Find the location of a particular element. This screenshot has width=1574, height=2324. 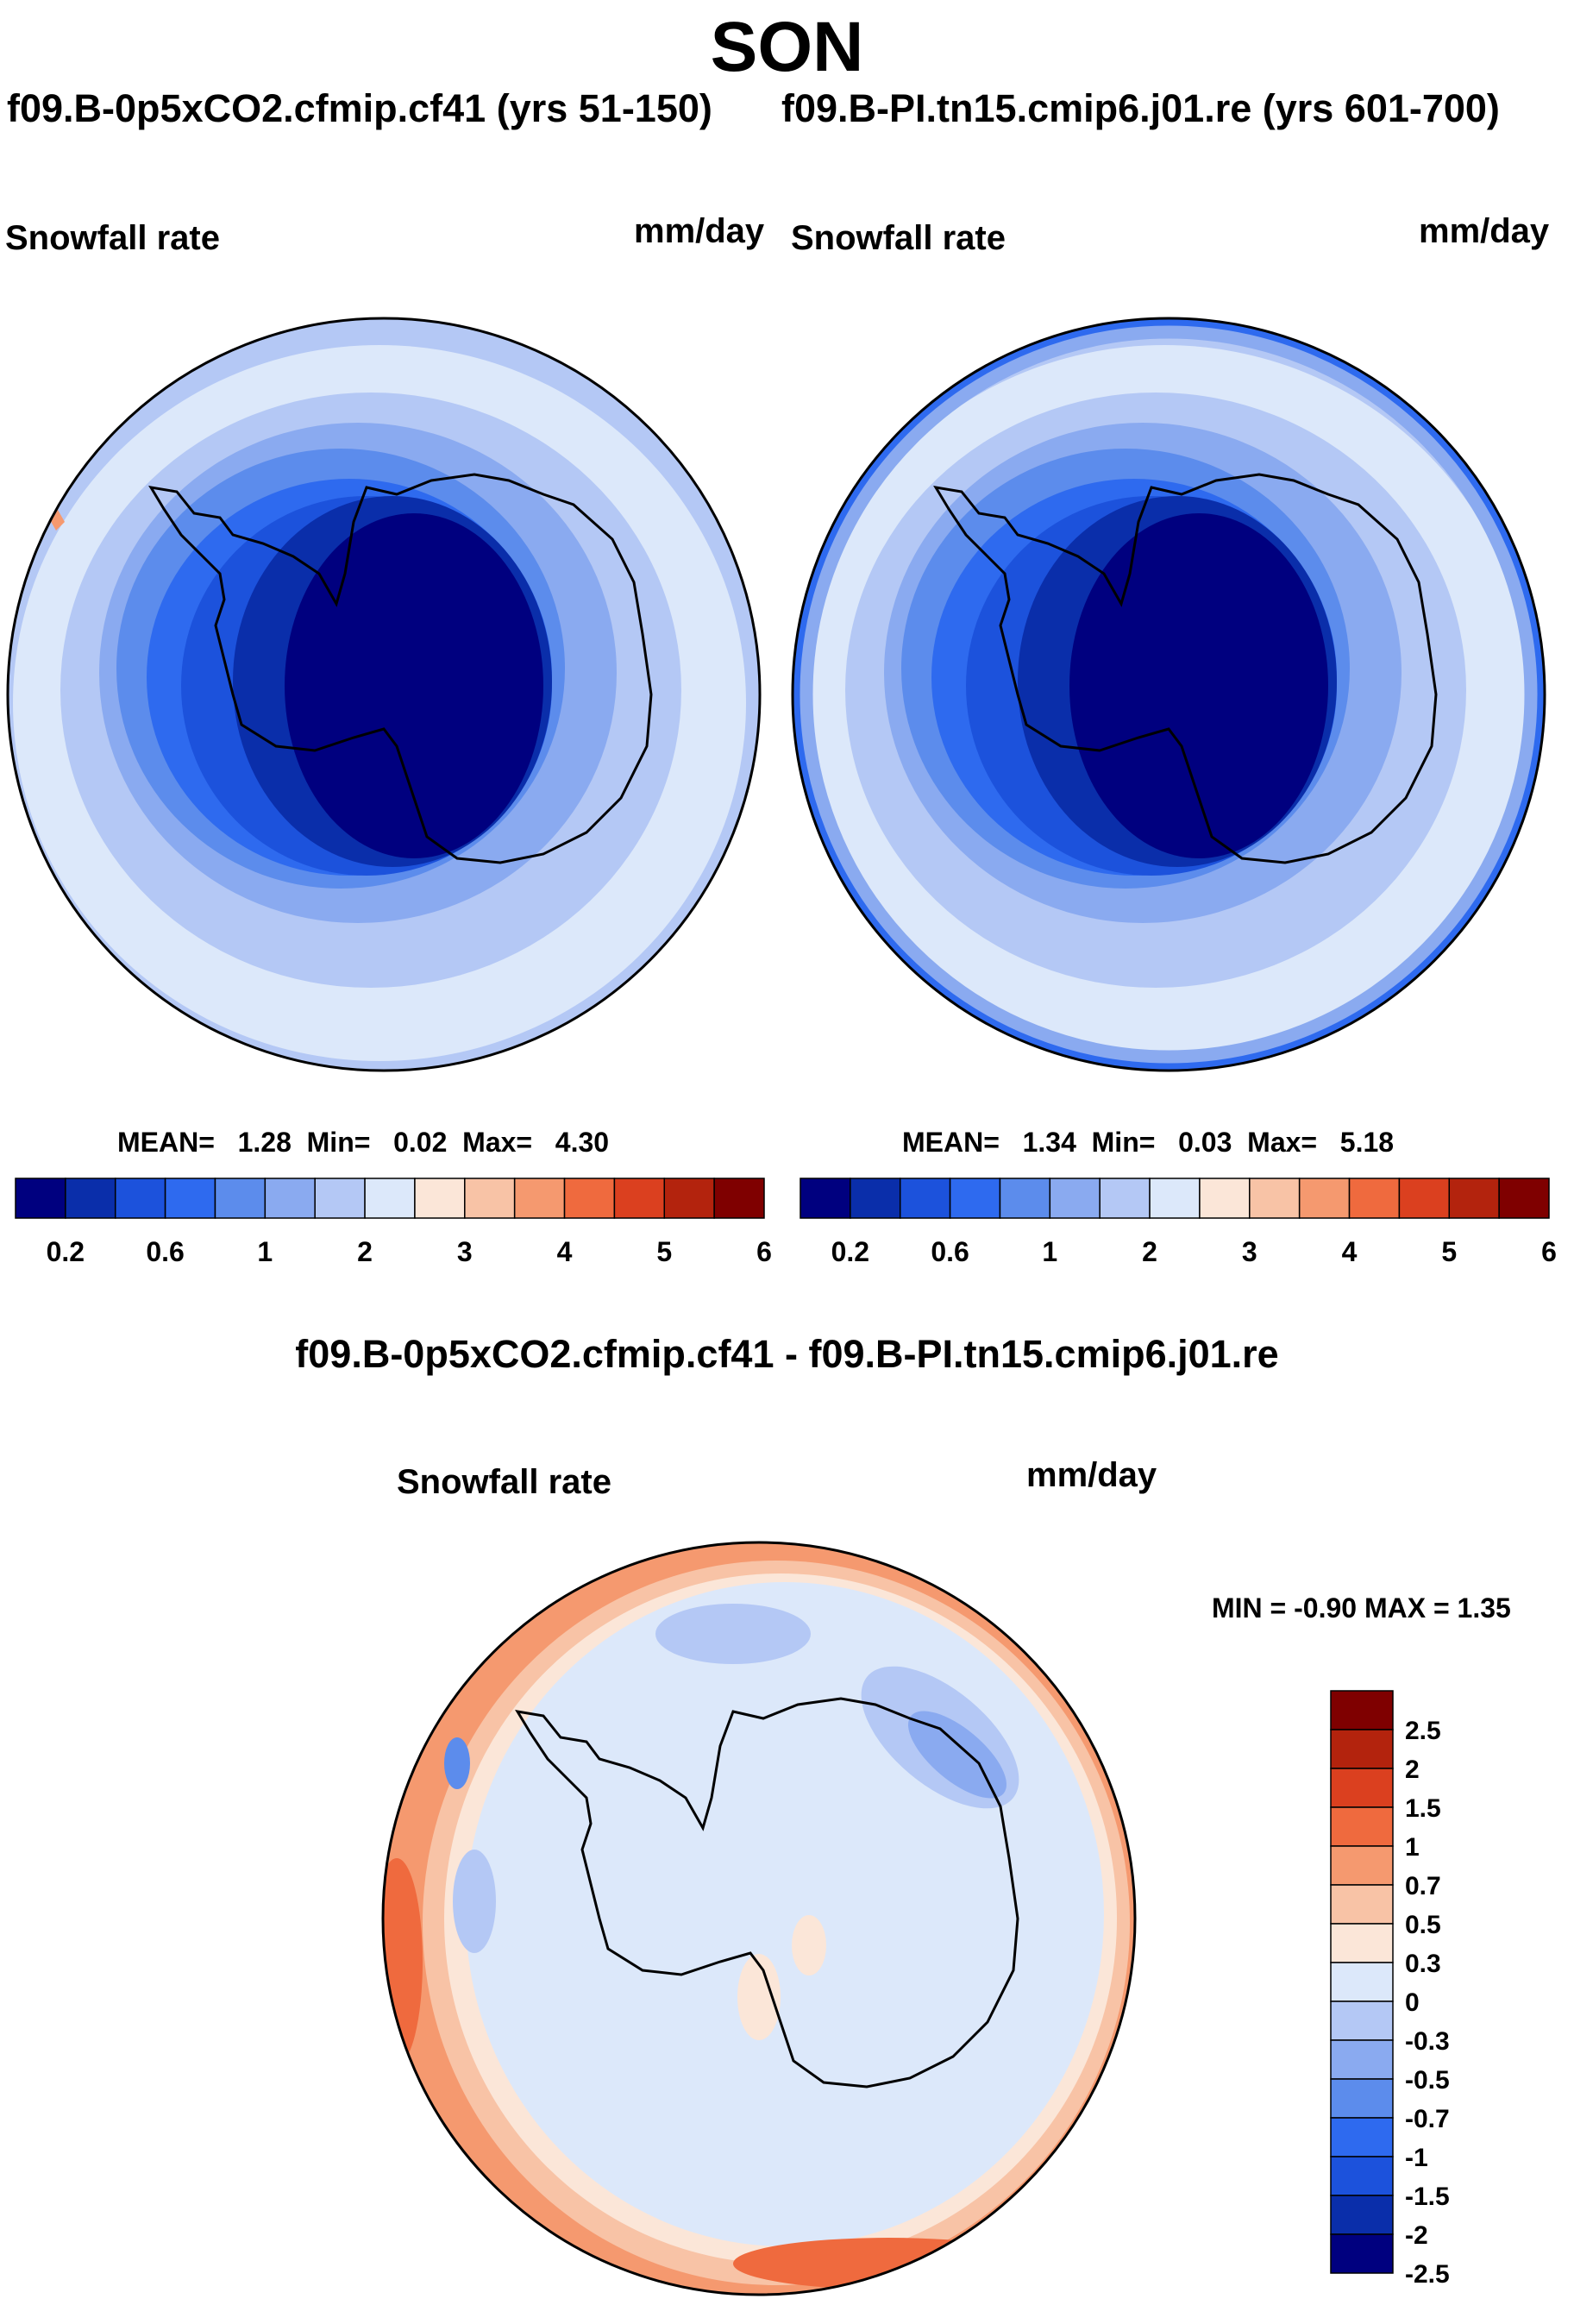

difference-colorbar-tick-label: 0.5 is located at coordinates (1423, 1925).